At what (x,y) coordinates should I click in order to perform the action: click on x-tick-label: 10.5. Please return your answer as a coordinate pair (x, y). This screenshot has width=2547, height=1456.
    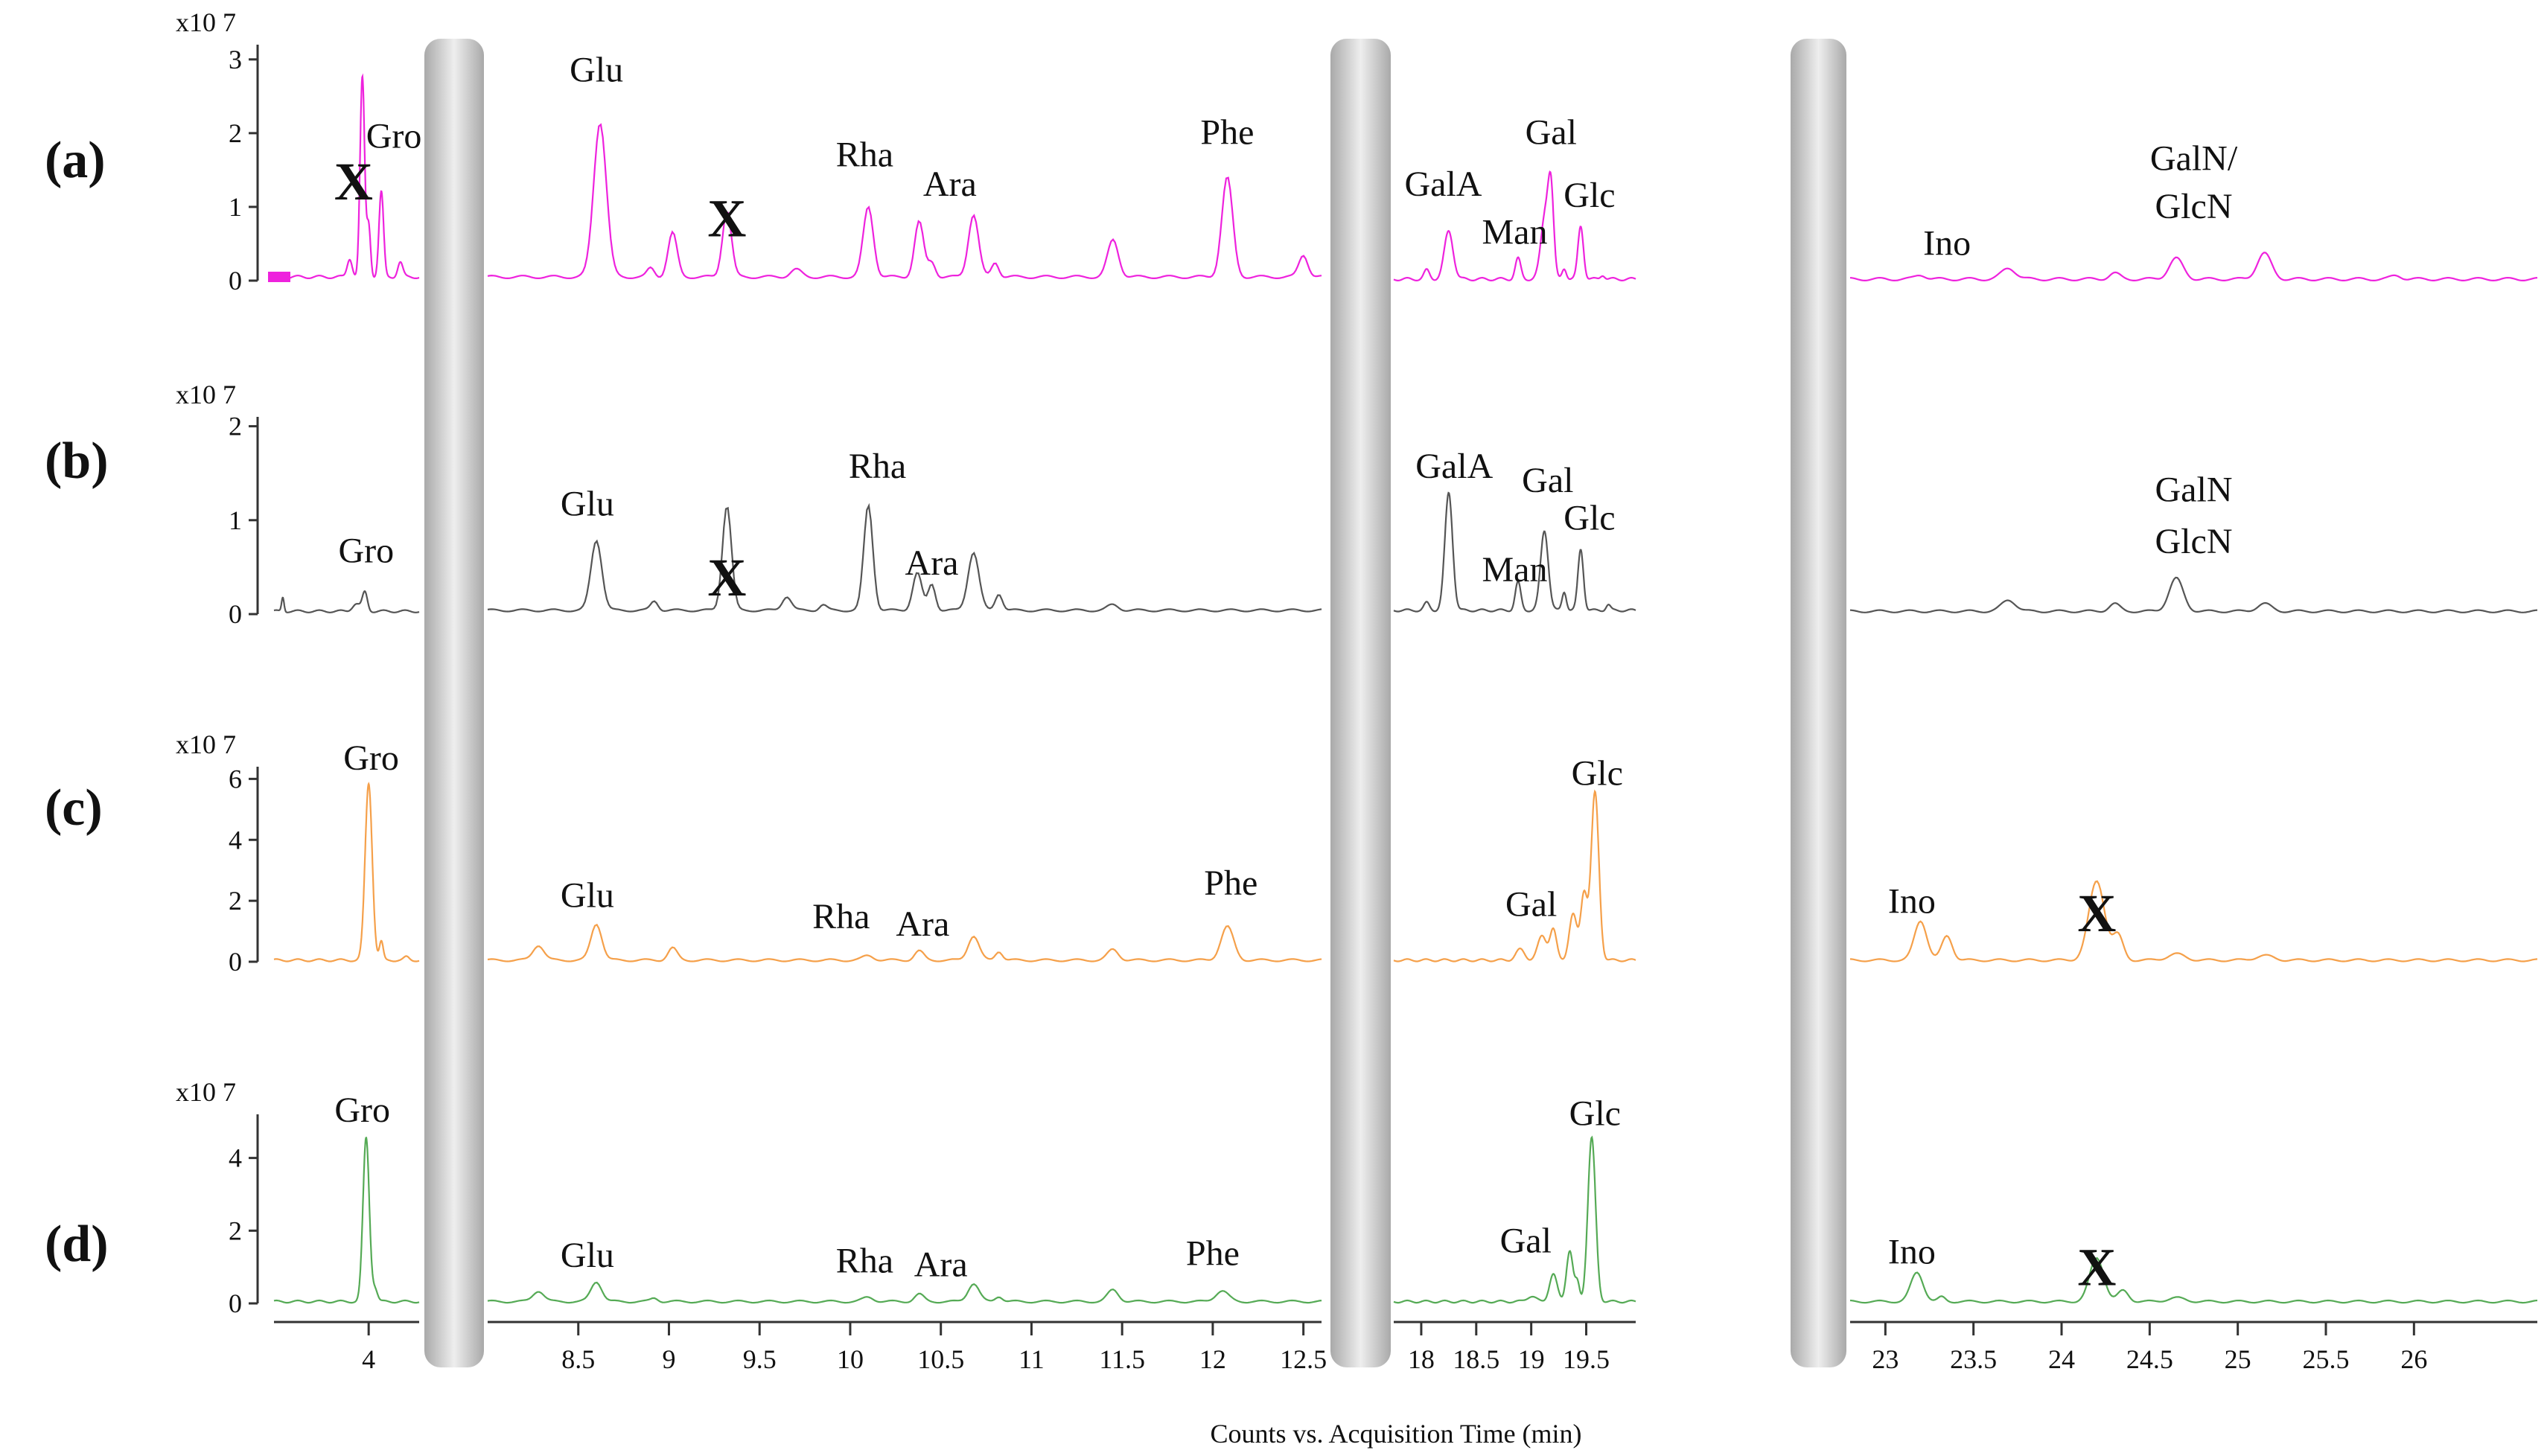
    Looking at the image, I should click on (940, 1359).